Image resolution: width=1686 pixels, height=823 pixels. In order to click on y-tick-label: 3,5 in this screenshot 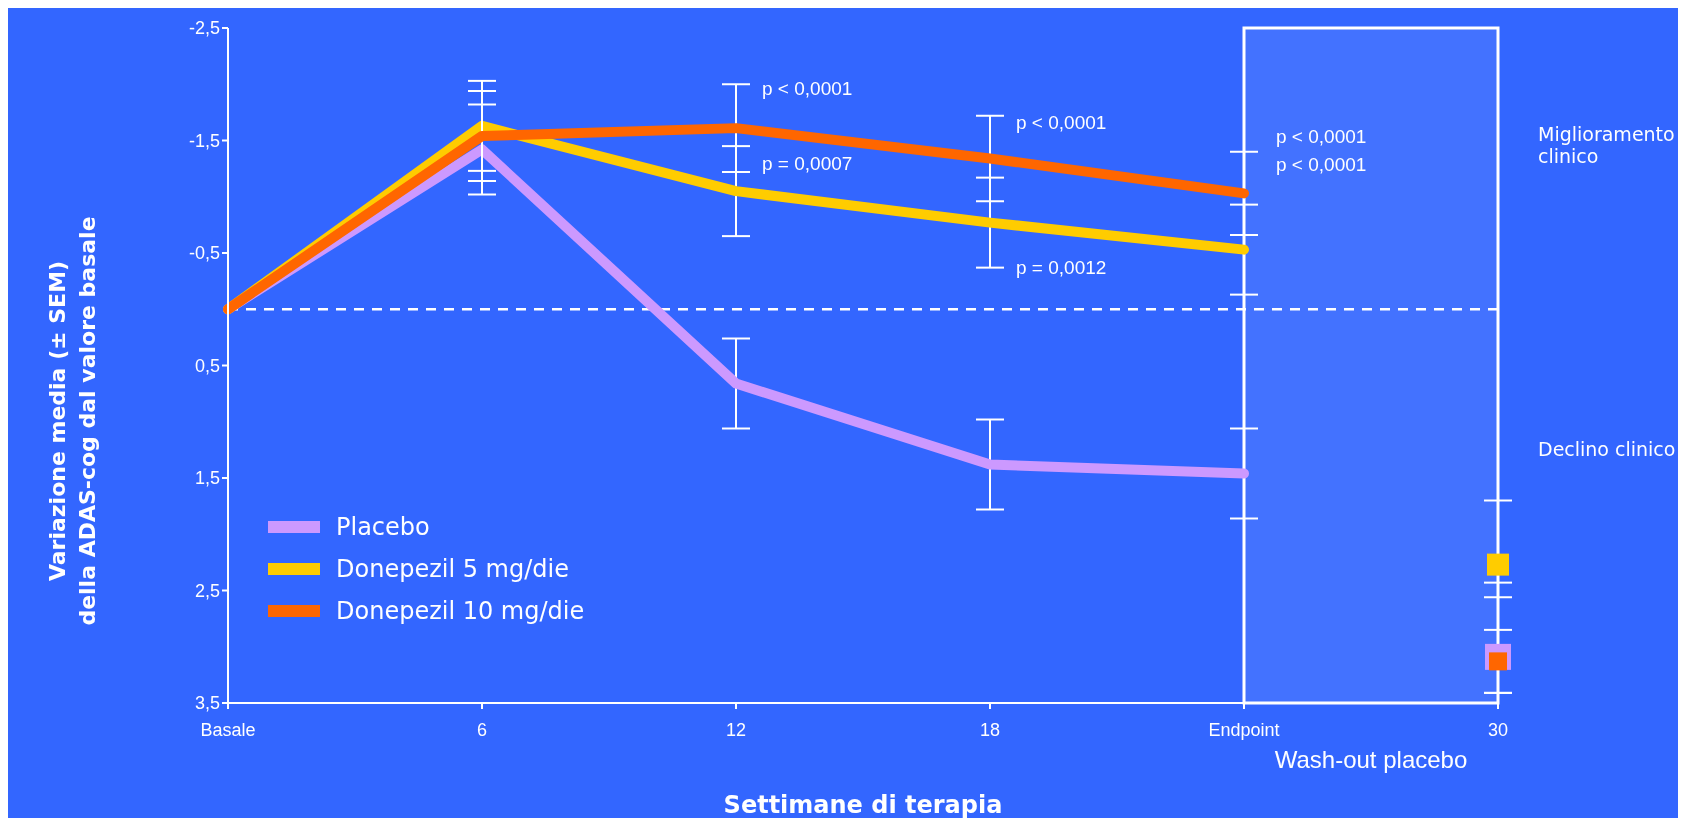, I will do `click(207, 703)`.